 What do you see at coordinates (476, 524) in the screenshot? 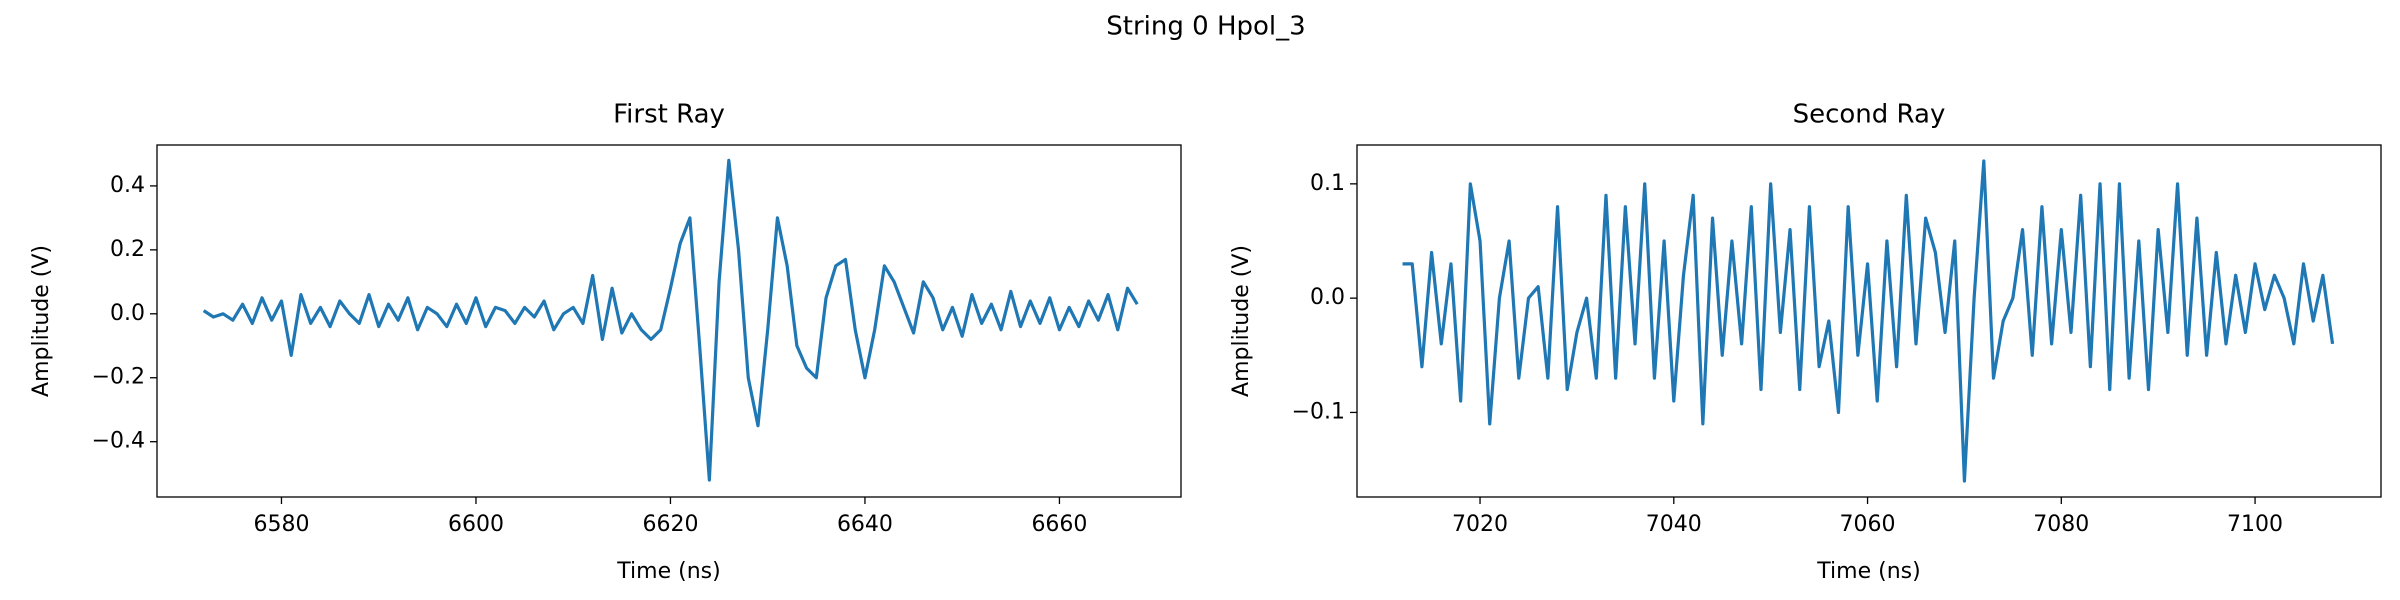
I see `x-tick-label: 6600` at bounding box center [476, 524].